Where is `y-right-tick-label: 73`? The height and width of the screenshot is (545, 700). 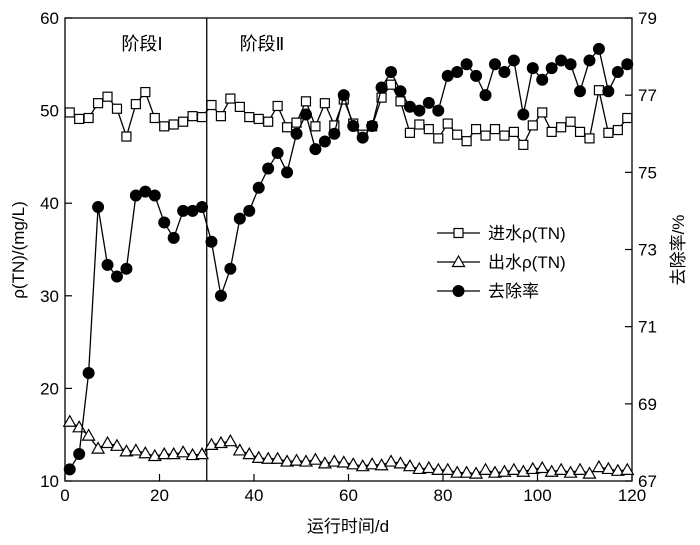
y-right-tick-label: 73 is located at coordinates (647, 250).